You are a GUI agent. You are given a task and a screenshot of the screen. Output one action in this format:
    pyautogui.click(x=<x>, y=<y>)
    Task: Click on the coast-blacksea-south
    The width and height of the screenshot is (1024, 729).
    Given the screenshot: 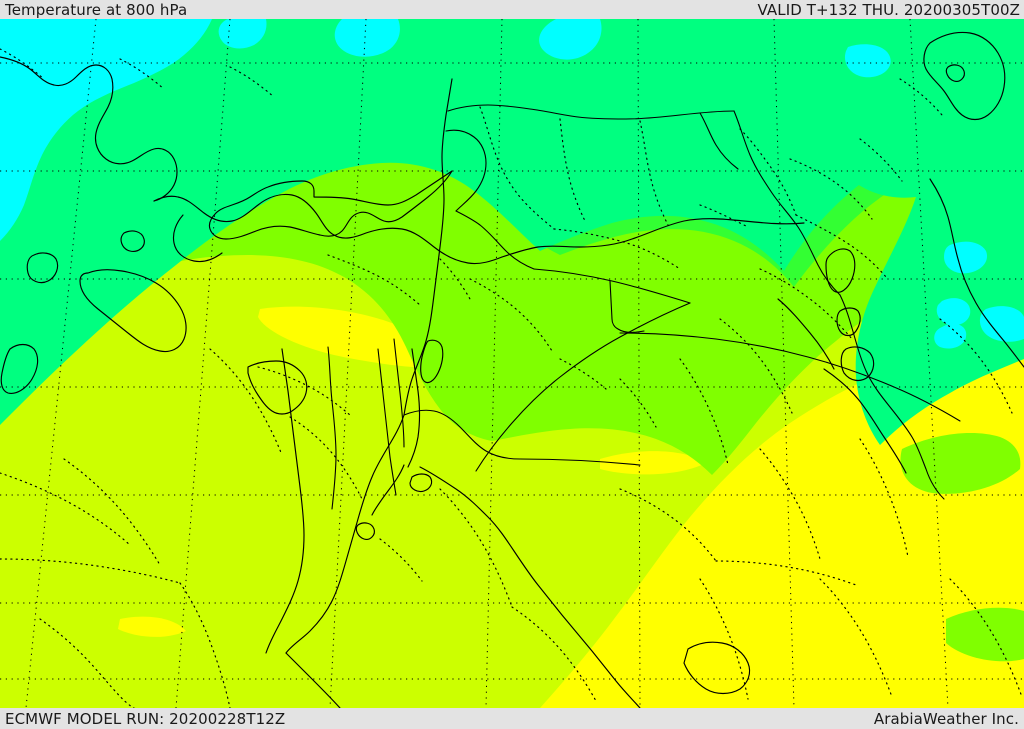 What is the action you would take?
    pyautogui.click(x=197, y=238)
    